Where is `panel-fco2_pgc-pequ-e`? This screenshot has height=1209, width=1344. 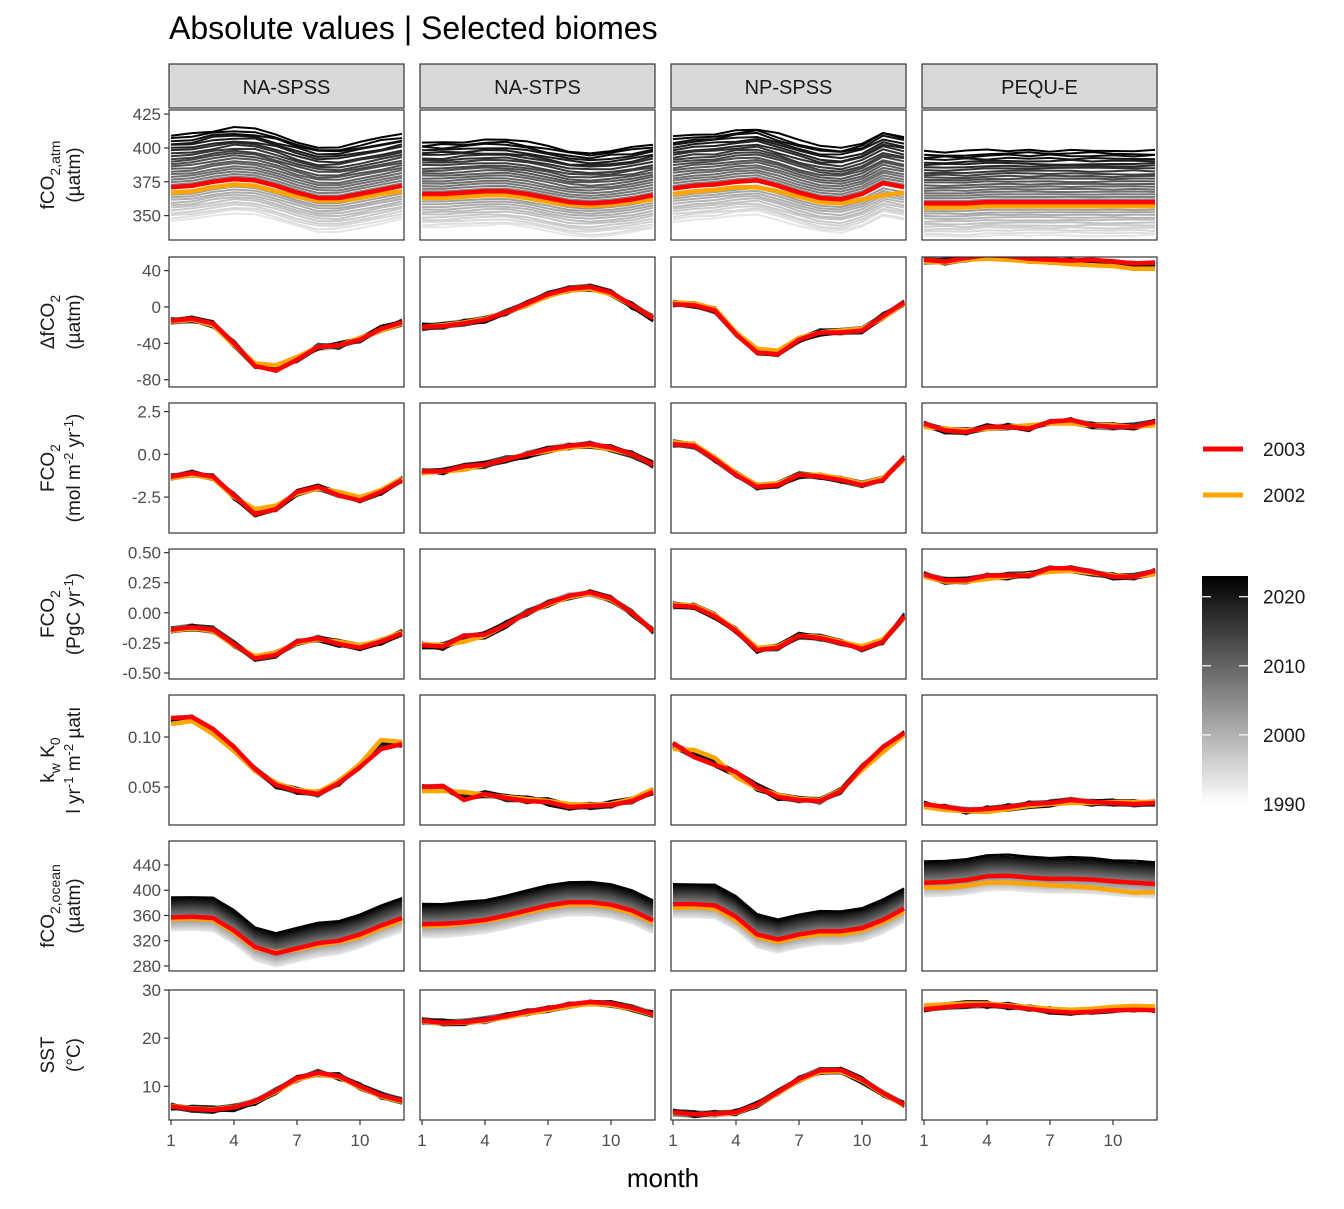 panel-fco2_pgc-pequ-e is located at coordinates (1039, 614).